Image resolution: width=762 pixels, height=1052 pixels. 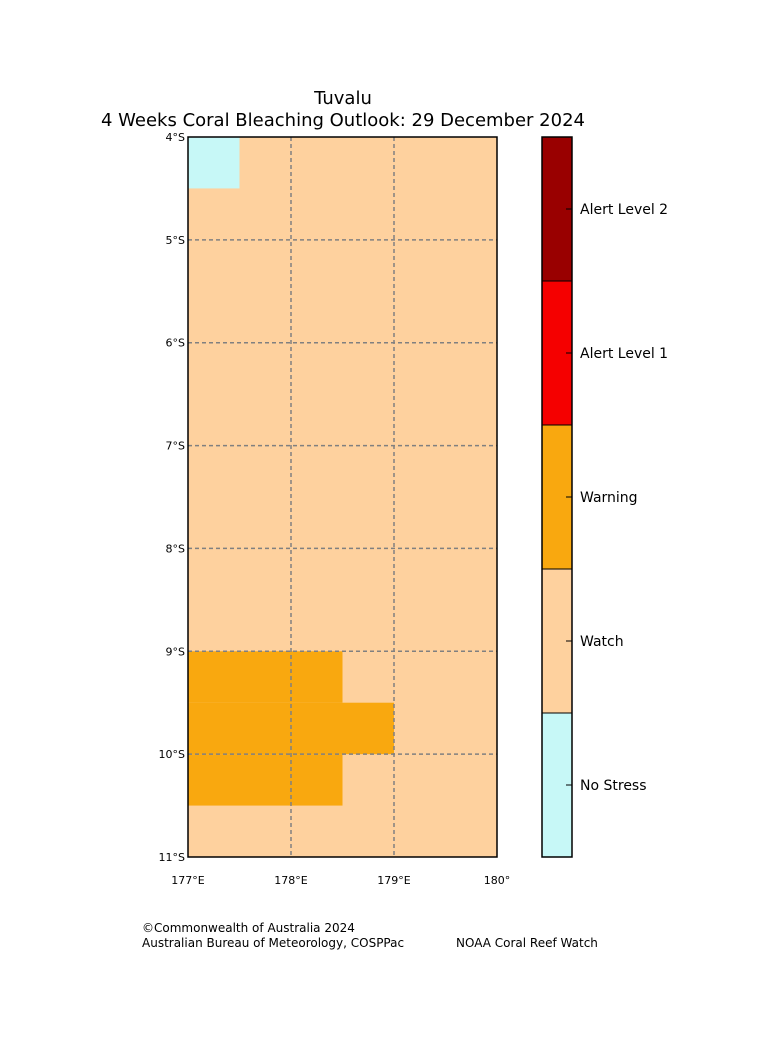 What do you see at coordinates (175, 137) in the screenshot?
I see `lat-tick-label: 4°S` at bounding box center [175, 137].